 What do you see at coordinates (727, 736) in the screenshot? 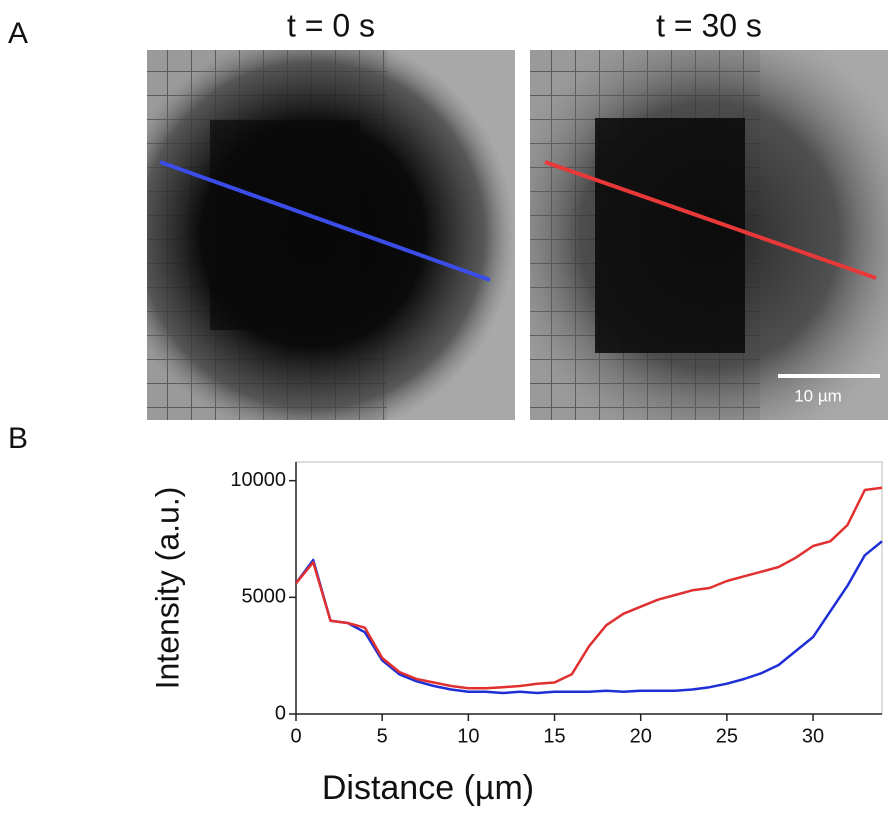
I see `x-tick-label: 25` at bounding box center [727, 736].